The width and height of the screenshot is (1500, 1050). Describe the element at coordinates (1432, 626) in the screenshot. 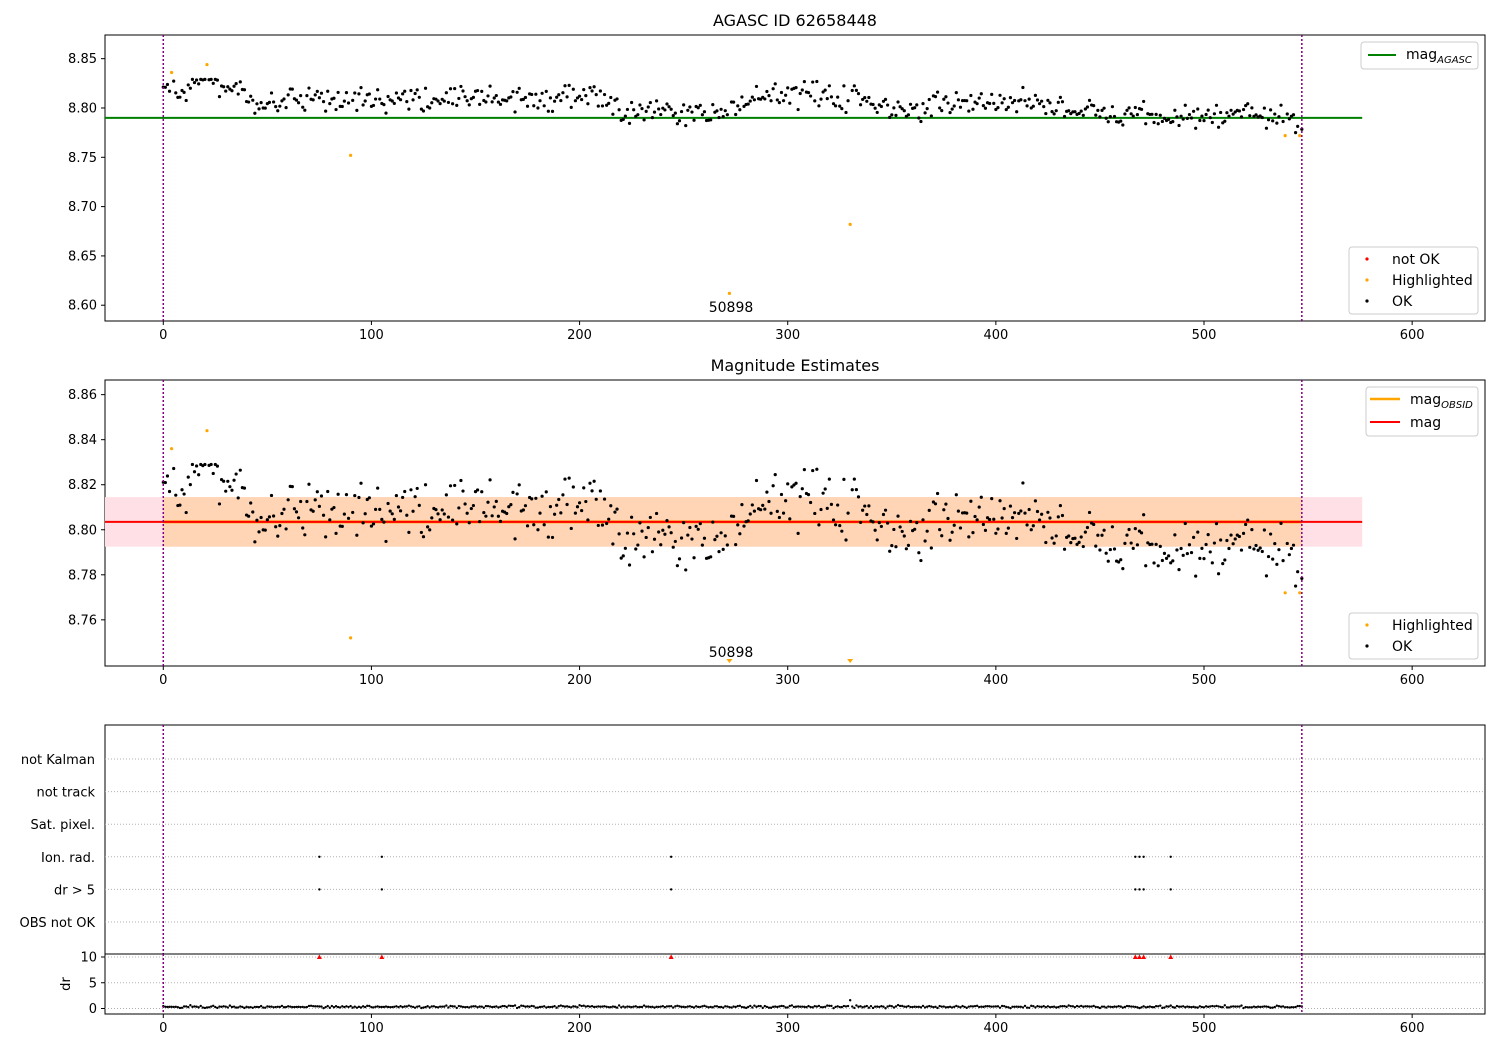

I see `legend2-highlighted-label: Highlighted` at that location.